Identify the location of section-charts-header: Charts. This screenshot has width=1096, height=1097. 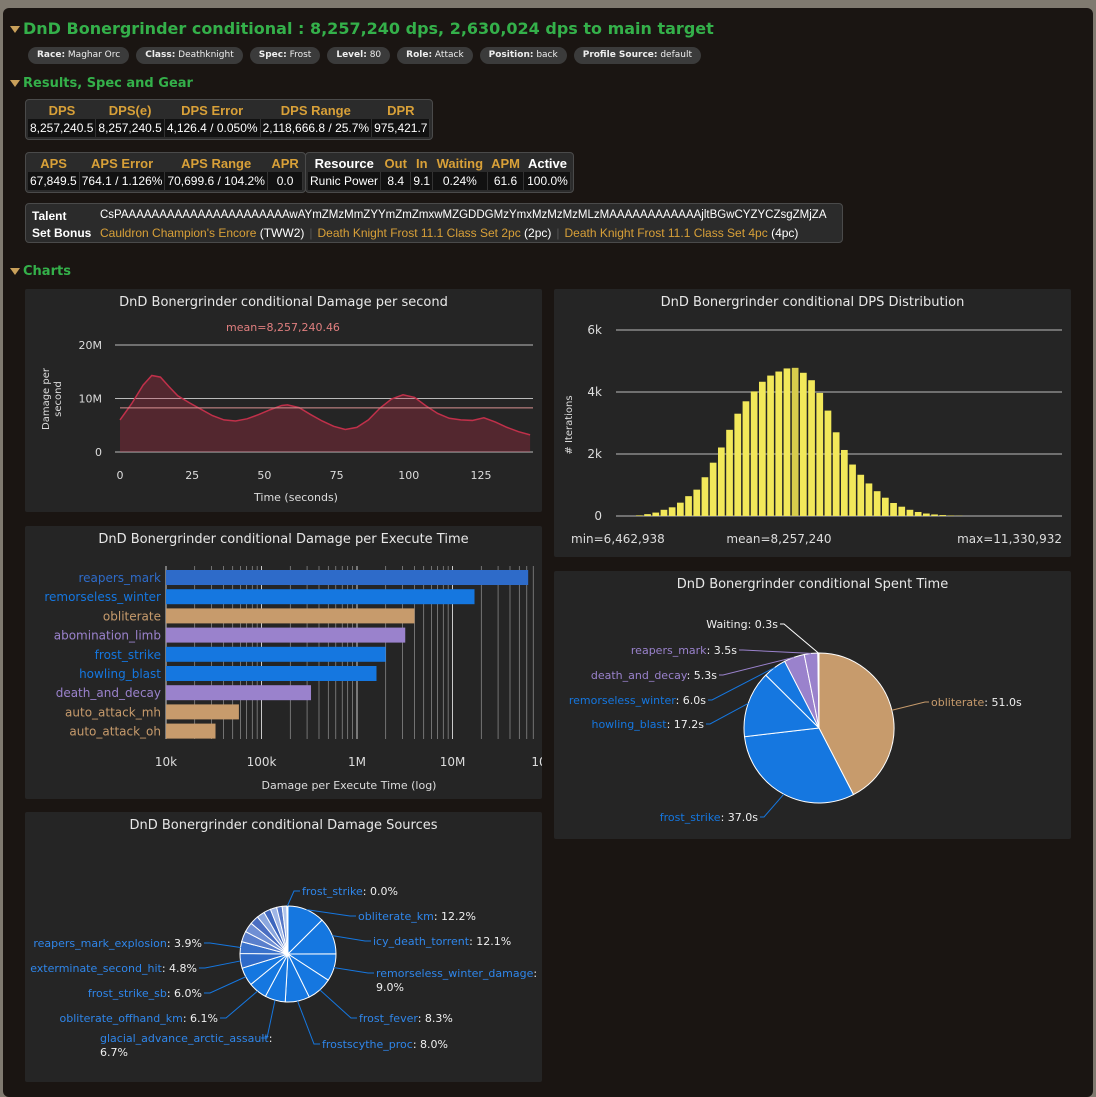
(40, 271).